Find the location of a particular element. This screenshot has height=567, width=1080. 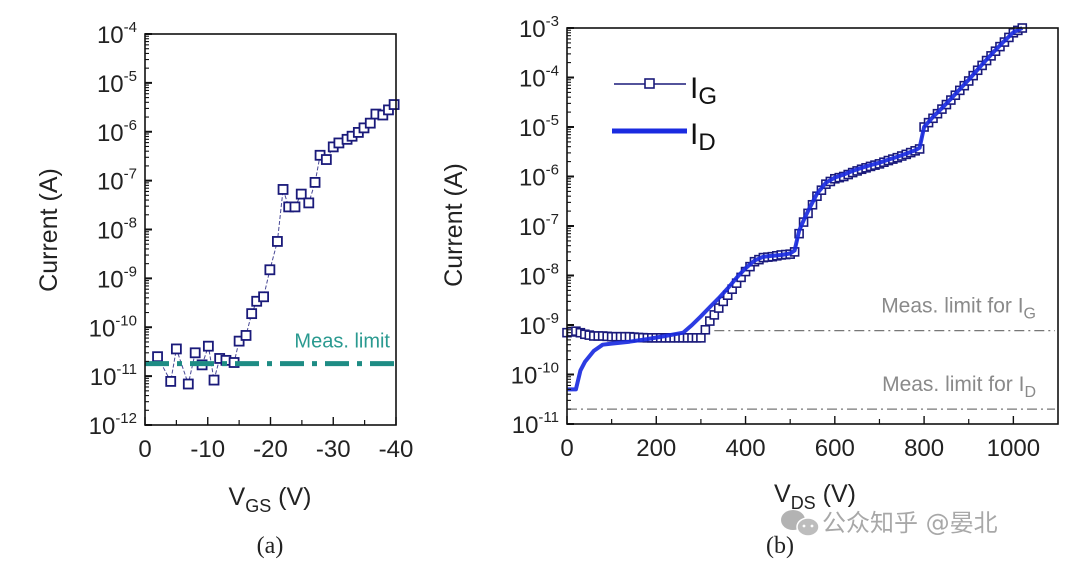

a-series-ig is located at coordinates (276, 244).